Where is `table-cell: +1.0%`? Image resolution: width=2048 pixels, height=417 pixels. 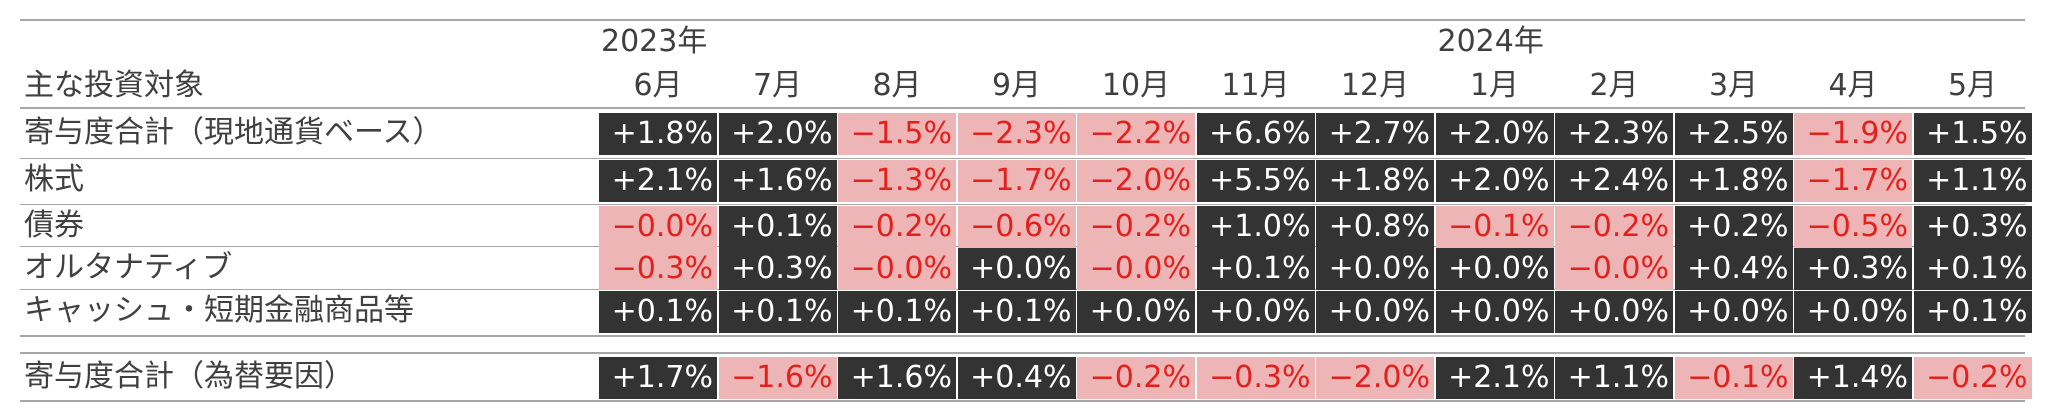
table-cell: +1.0% is located at coordinates (1255, 227).